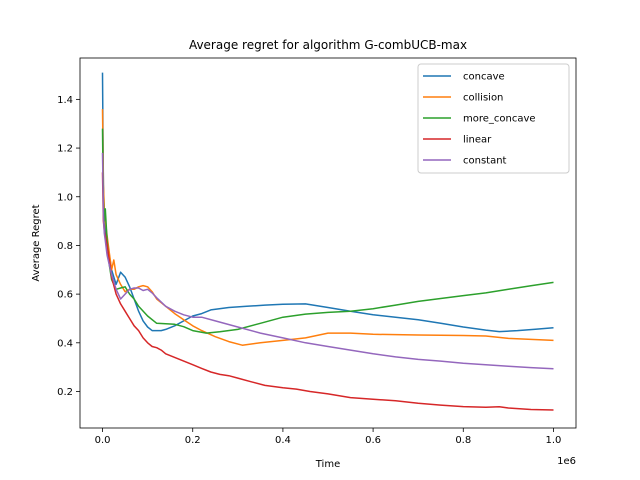  I want to click on y-axis: 0.2 0.4 0.6 0.8 1.0 1.2 1.4, so click(68, 246).